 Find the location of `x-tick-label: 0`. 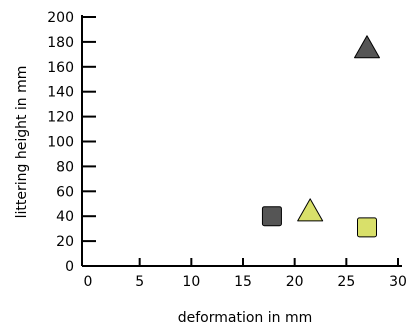

x-tick-label: 0 is located at coordinates (88, 282).